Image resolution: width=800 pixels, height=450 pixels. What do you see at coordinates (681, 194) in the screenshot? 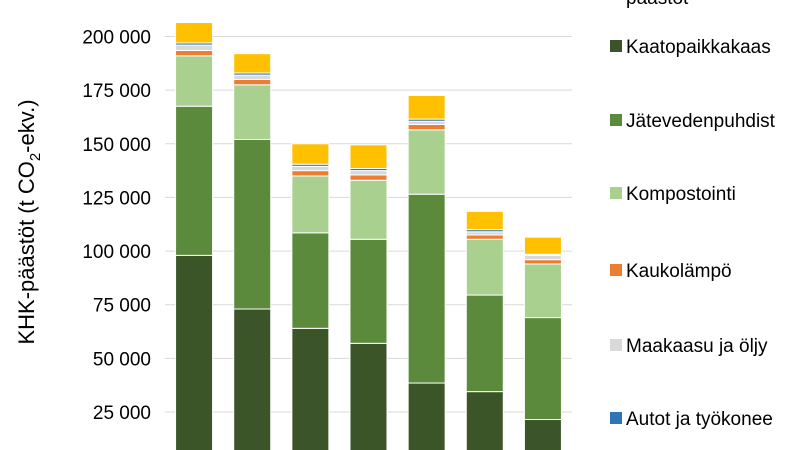
I see `legend-label: Kompostointi` at bounding box center [681, 194].